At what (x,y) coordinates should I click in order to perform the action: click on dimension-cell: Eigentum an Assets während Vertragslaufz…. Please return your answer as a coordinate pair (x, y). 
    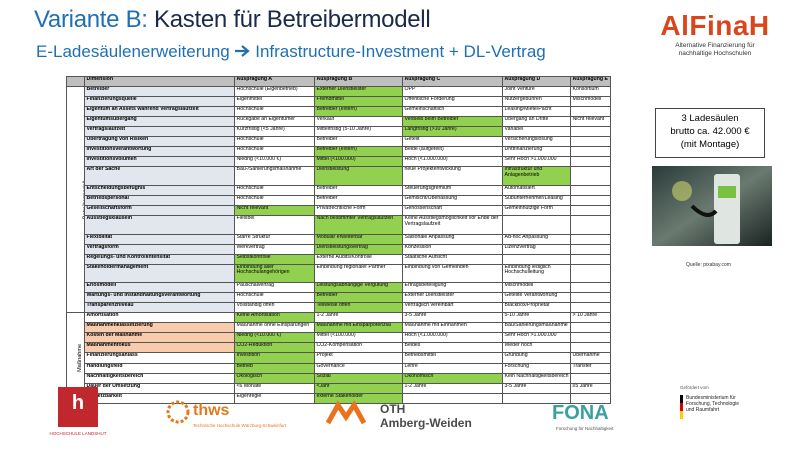
    Looking at the image, I should click on (159, 112).